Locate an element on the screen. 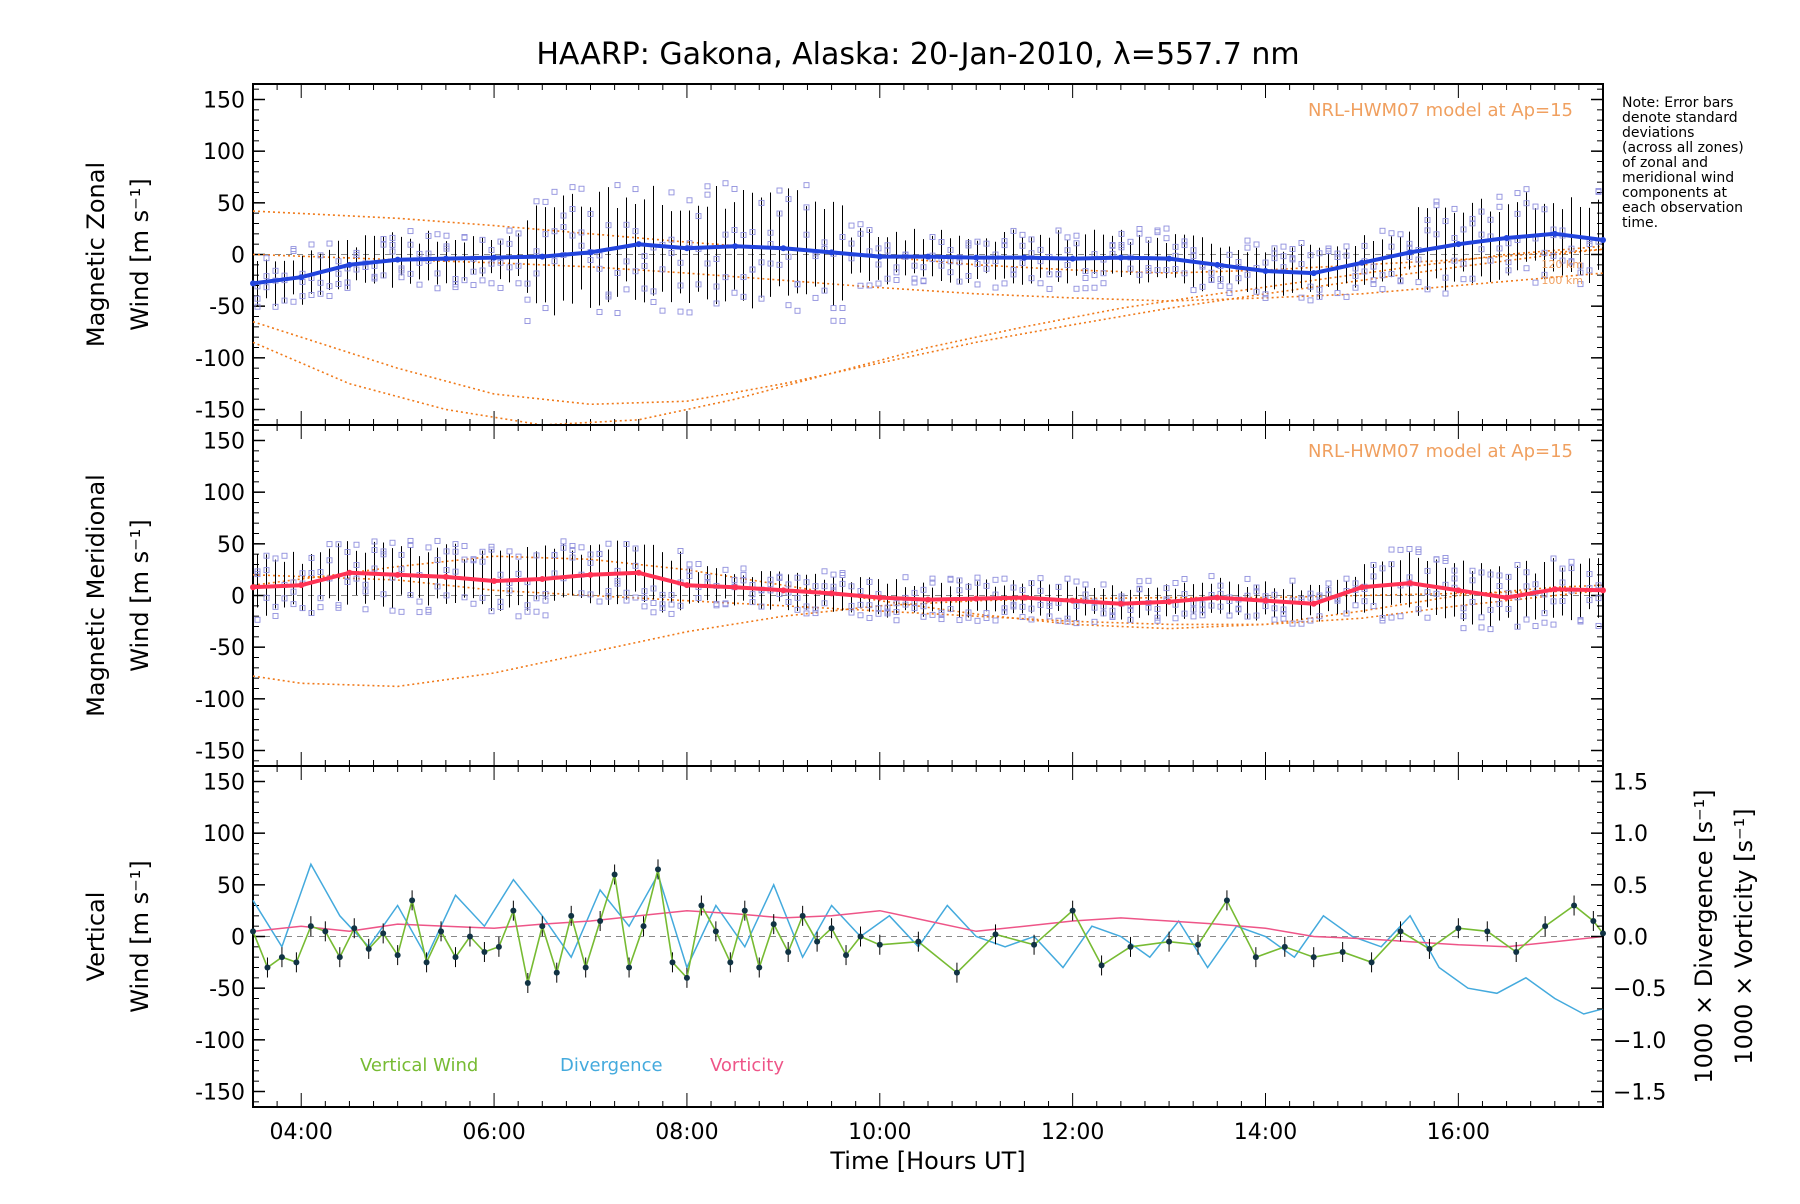  y-tick-label: -50 is located at coordinates (227, 648).